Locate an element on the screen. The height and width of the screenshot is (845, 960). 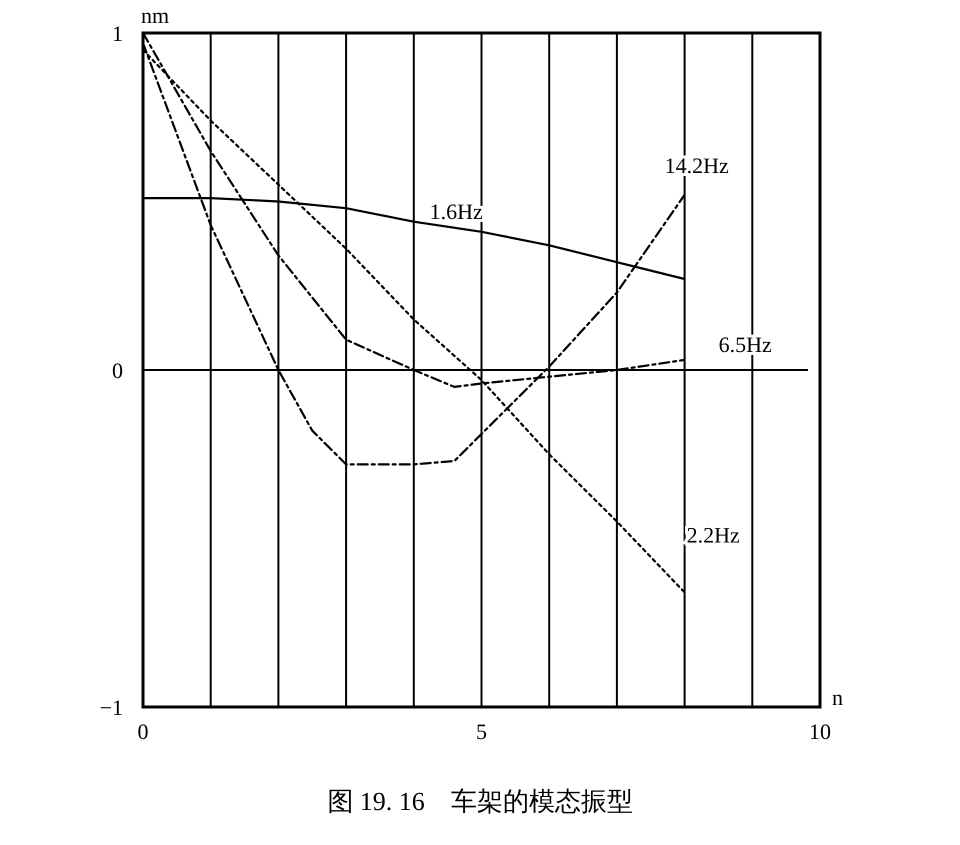
x-tick-label: 5 is located at coordinates (481, 731).